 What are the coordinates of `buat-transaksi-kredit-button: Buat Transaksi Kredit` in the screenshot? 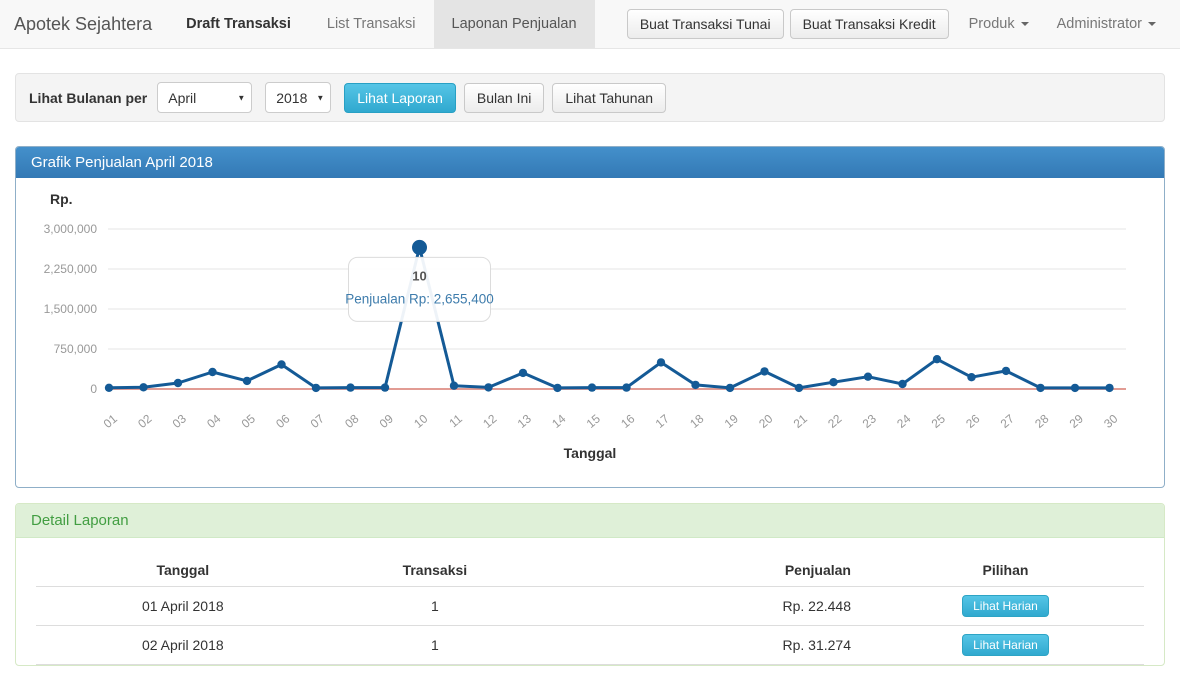 It's located at (869, 24).